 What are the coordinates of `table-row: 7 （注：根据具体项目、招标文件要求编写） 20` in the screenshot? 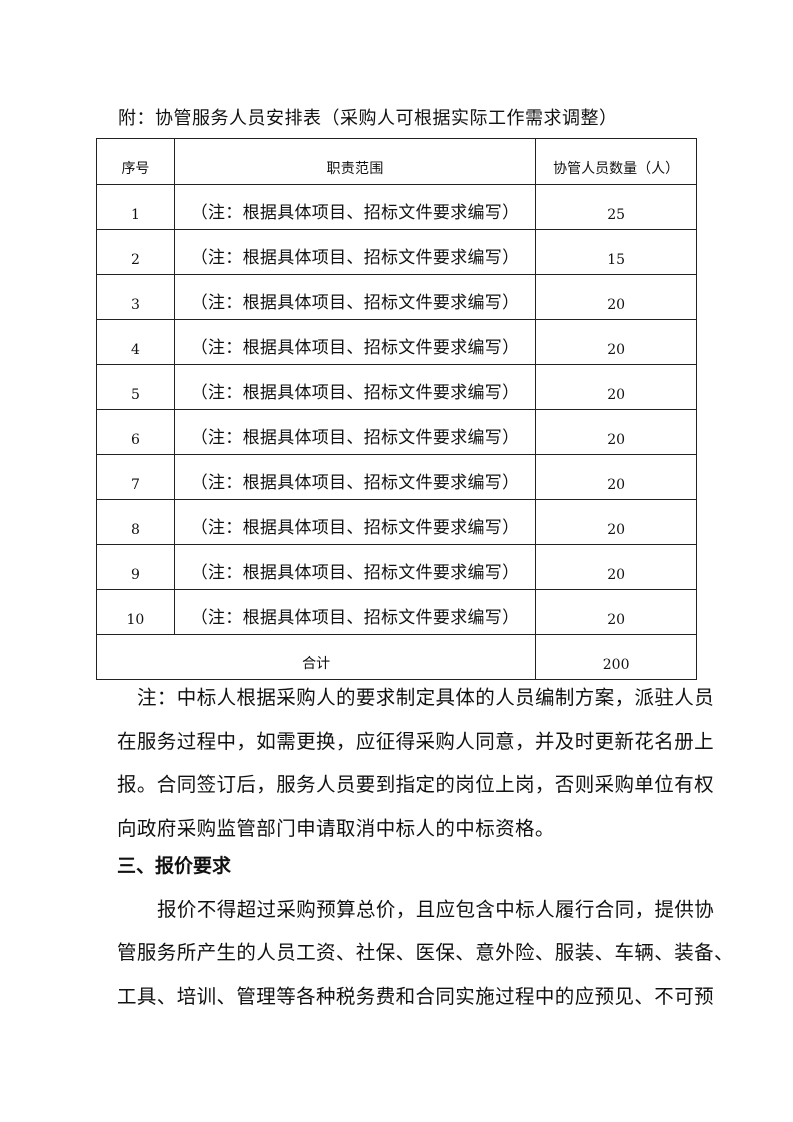 It's located at (396, 477).